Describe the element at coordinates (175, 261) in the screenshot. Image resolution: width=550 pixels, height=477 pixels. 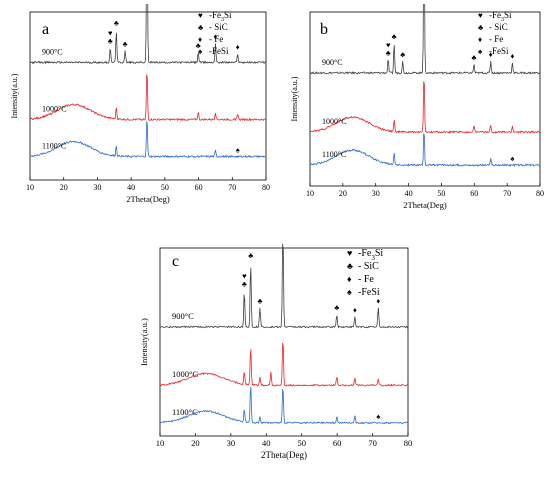
I see `panel-label: c` at that location.